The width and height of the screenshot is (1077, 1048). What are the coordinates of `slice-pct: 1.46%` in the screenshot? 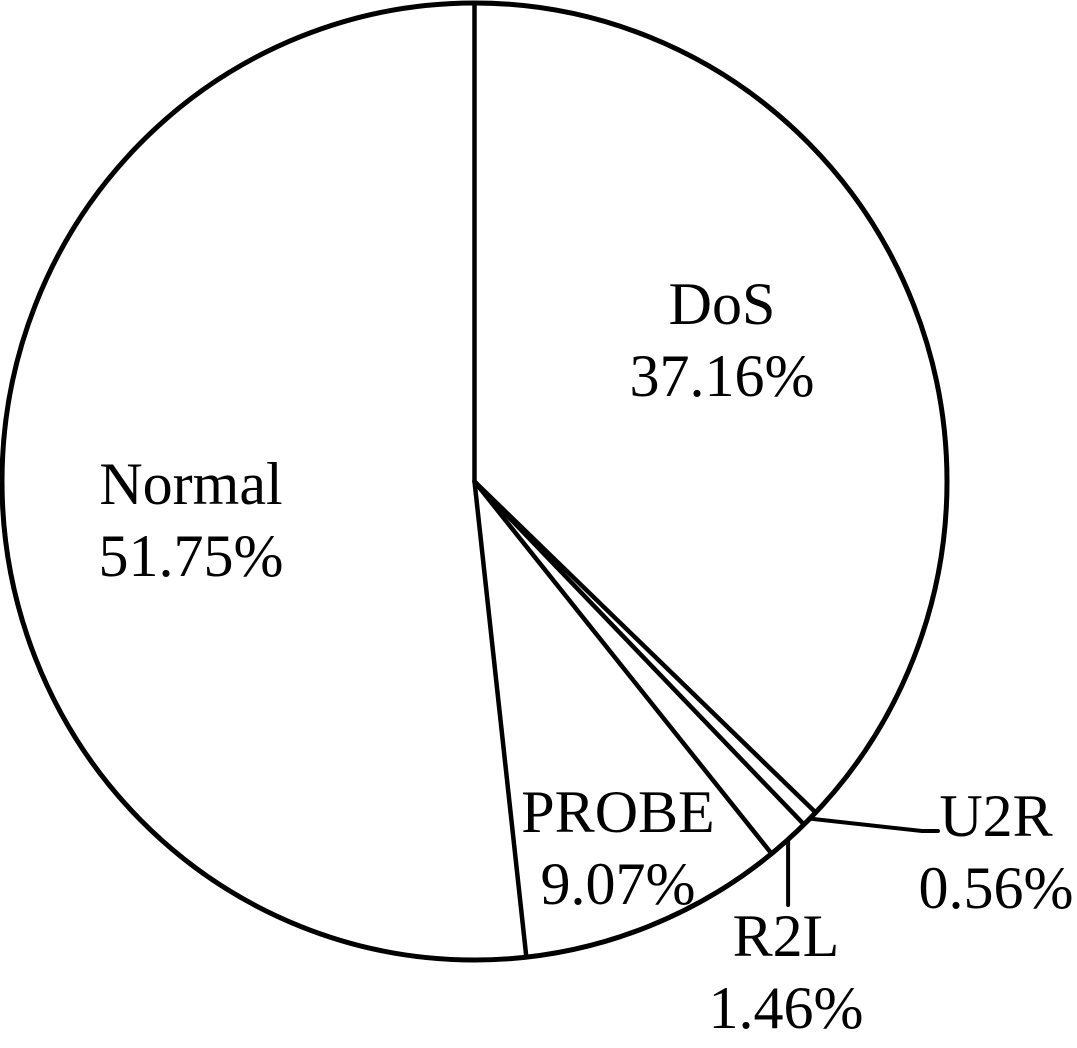 It's located at (786, 1008).